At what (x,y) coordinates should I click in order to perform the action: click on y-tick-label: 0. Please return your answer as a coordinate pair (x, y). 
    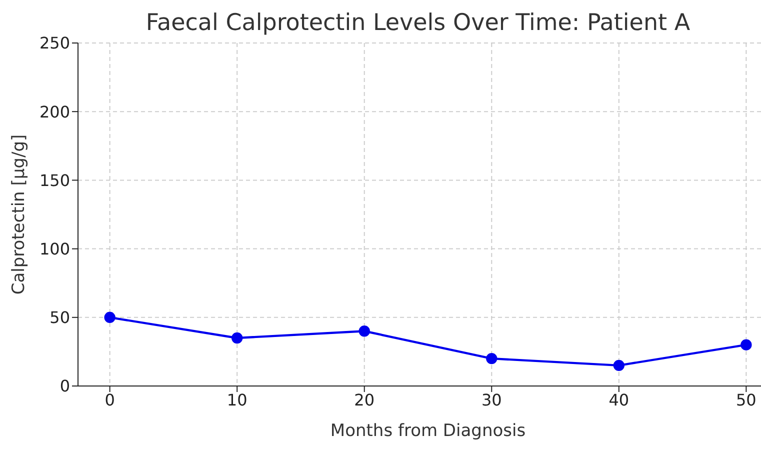
    Looking at the image, I should click on (65, 386).